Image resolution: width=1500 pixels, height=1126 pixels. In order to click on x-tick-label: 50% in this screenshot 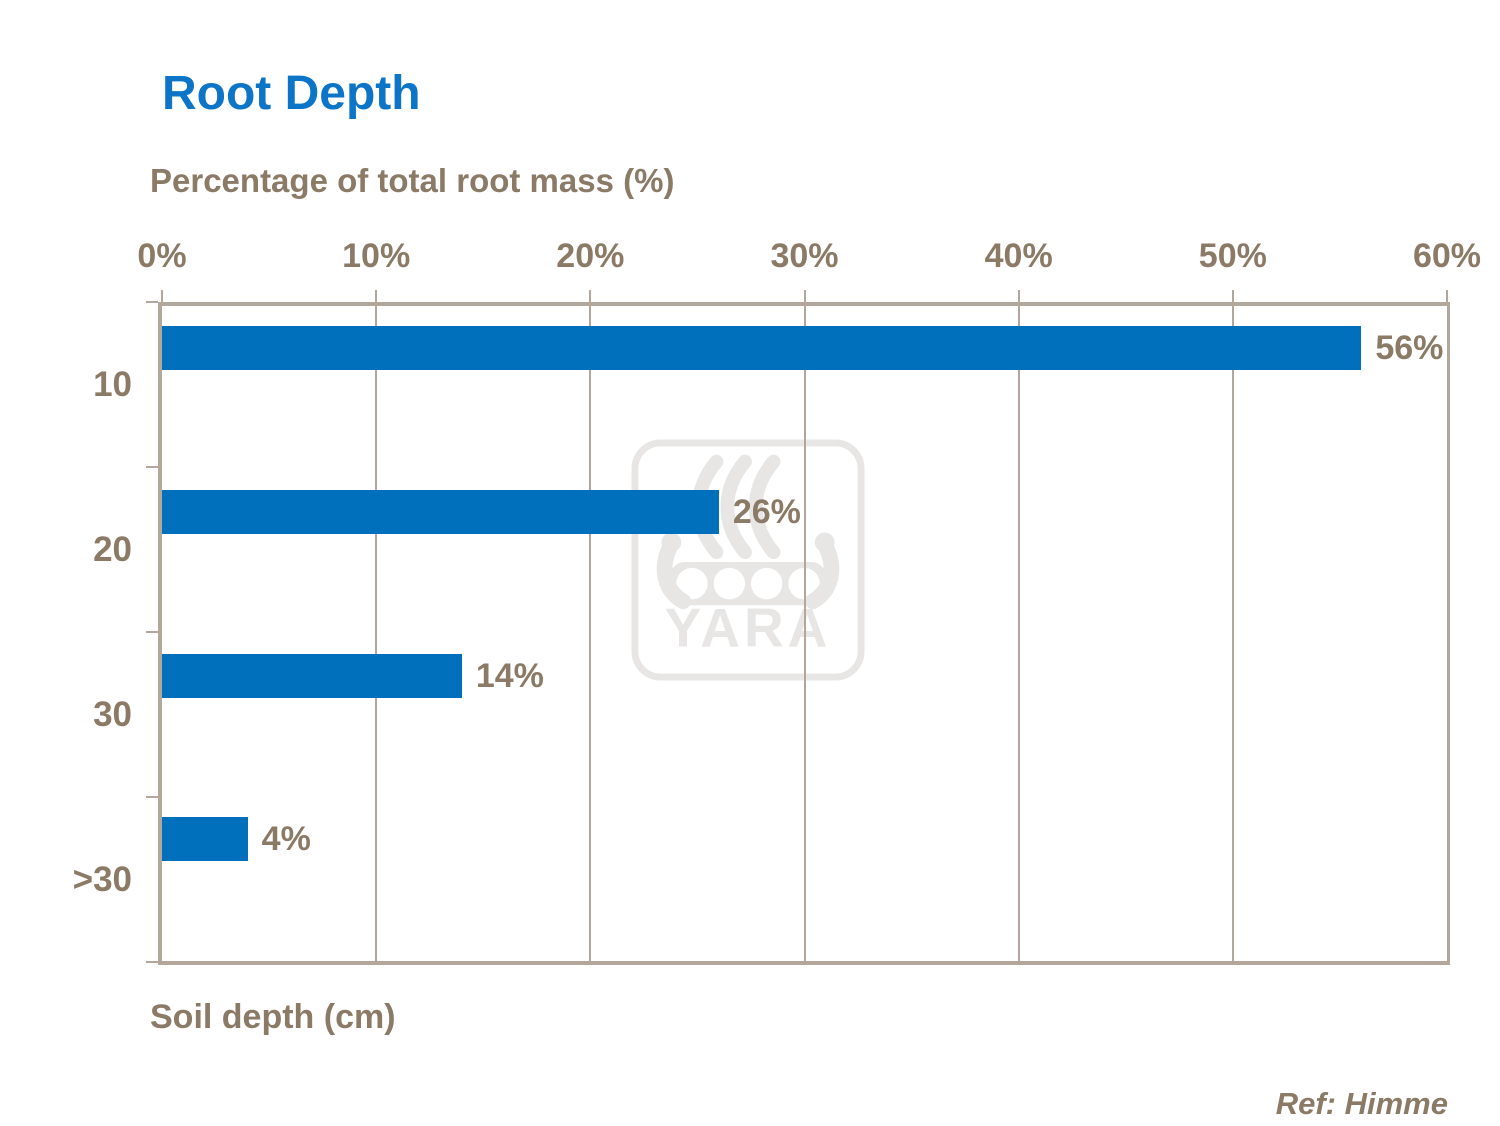, I will do `click(1232, 256)`.